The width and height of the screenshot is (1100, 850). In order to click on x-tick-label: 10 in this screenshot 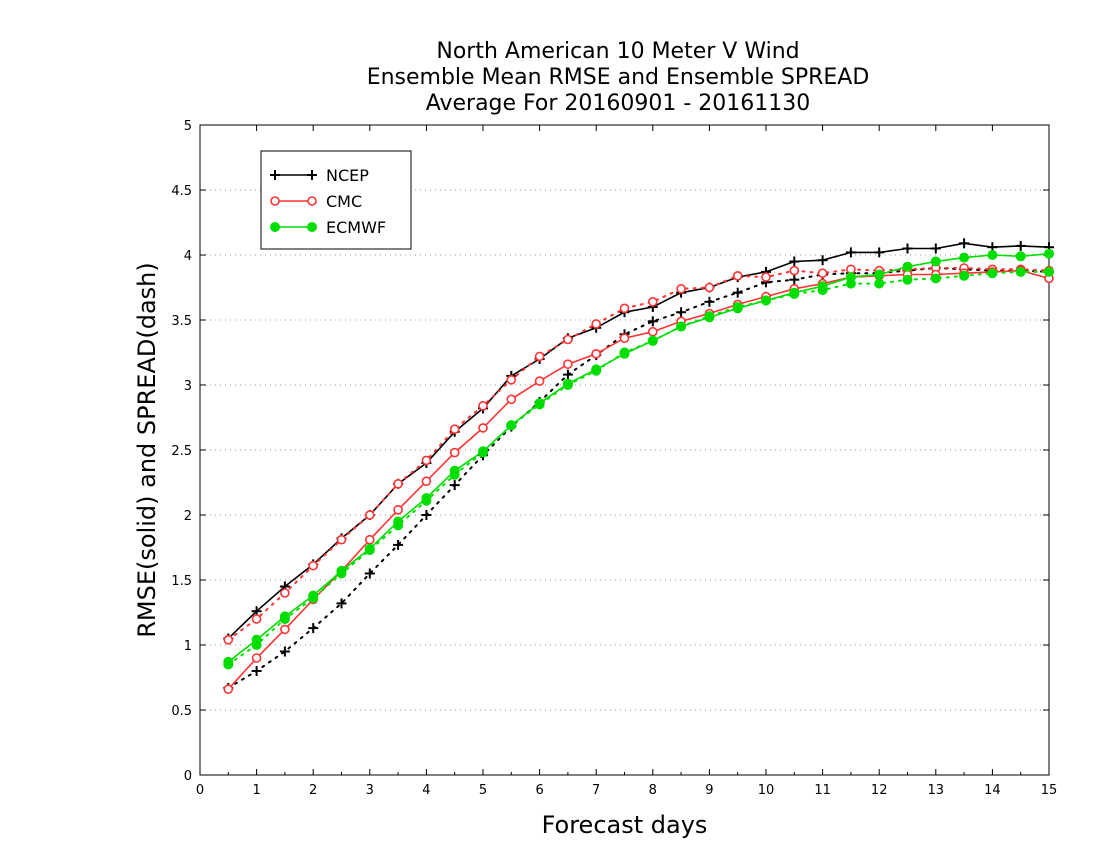, I will do `click(766, 790)`.